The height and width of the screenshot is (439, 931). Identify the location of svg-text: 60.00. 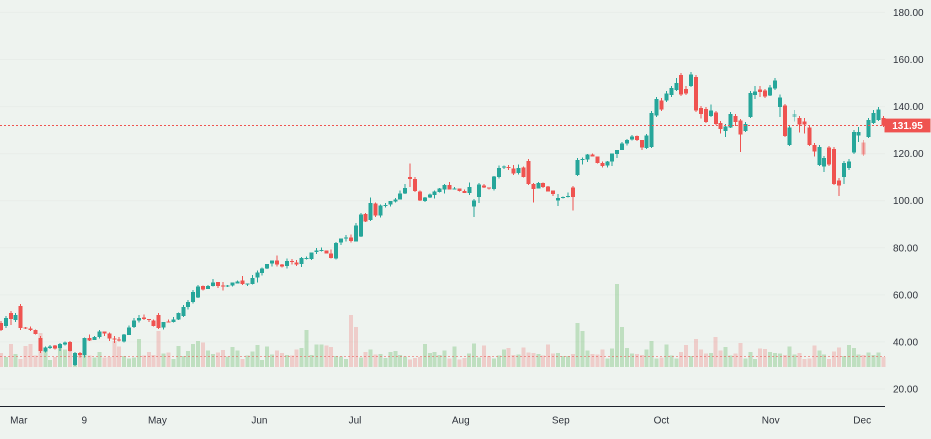
(905, 295).